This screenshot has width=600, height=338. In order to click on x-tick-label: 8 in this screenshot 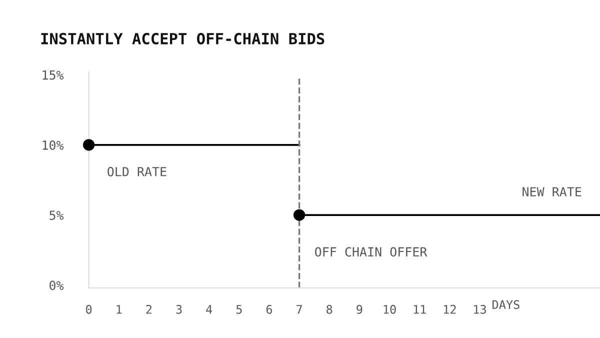, I will do `click(329, 309)`.